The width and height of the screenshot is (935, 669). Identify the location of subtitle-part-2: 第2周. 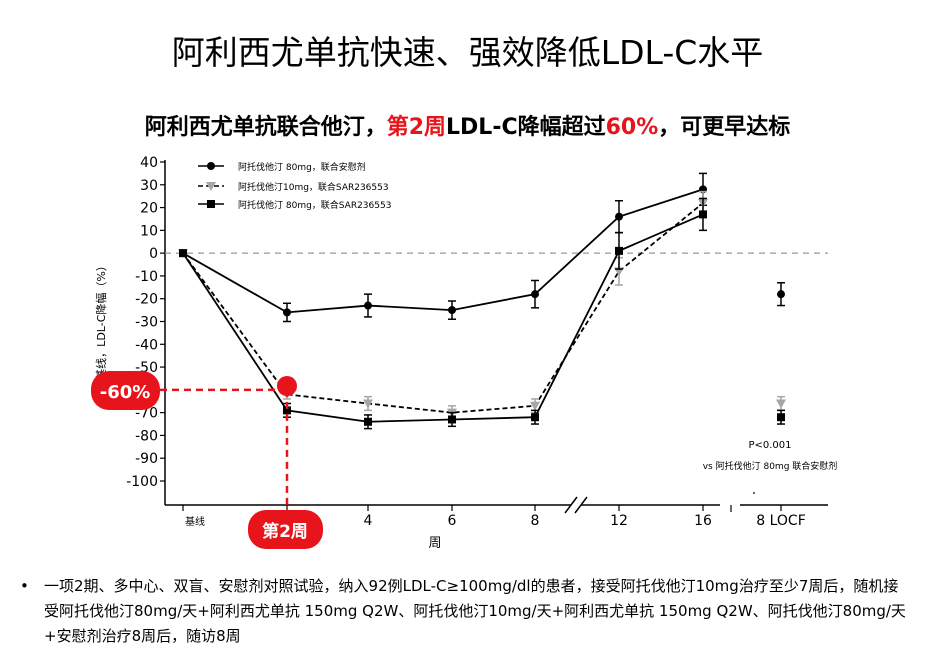
(416, 127).